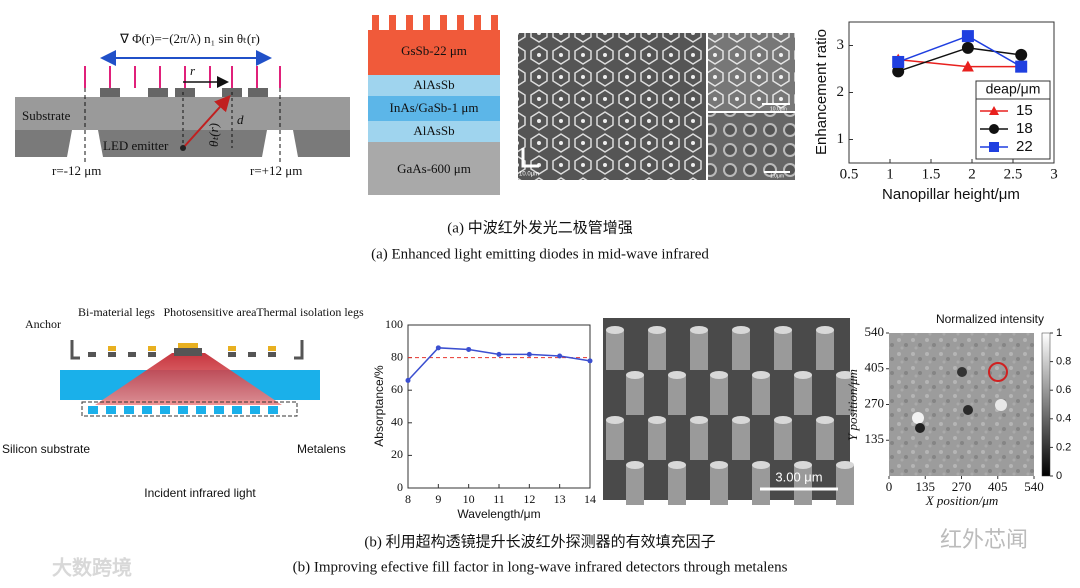 The height and width of the screenshot is (588, 1080). I want to click on colorbar-tick-label: 0.8, so click(1063, 362).